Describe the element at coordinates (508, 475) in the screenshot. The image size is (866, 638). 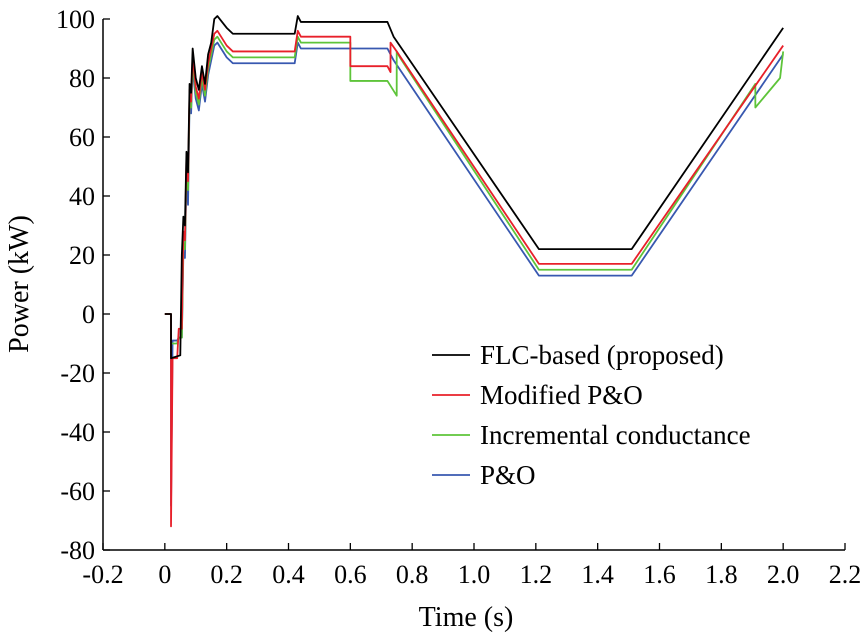
I see `legend-label: P&O` at that location.